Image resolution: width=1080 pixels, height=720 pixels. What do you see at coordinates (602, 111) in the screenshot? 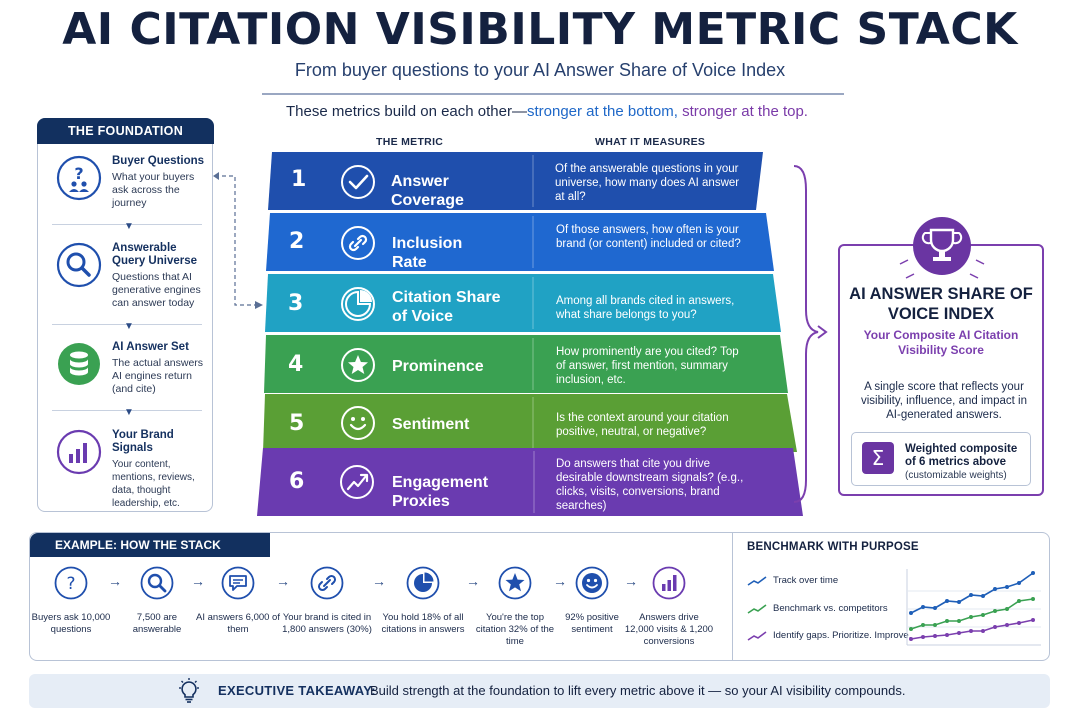
I see `note-bottom: stronger at the bottom,` at bounding box center [602, 111].